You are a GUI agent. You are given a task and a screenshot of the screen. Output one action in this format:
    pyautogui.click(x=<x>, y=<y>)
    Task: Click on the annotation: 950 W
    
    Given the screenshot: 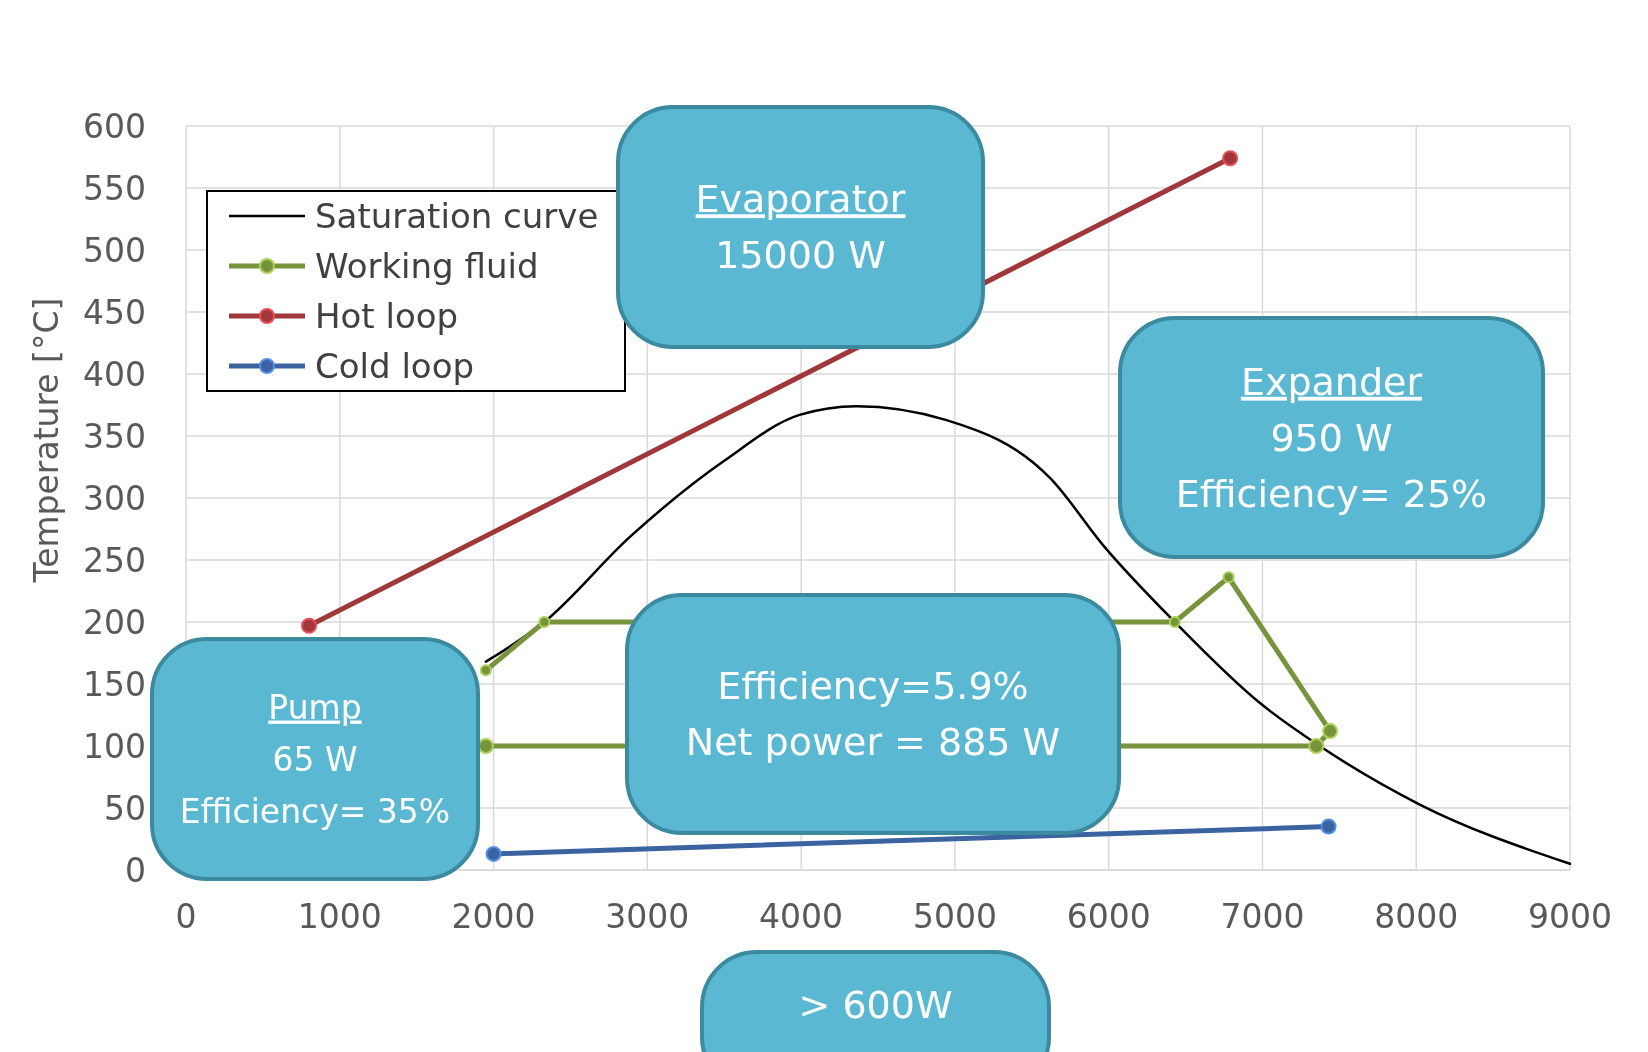 What is the action you would take?
    pyautogui.click(x=1331, y=437)
    